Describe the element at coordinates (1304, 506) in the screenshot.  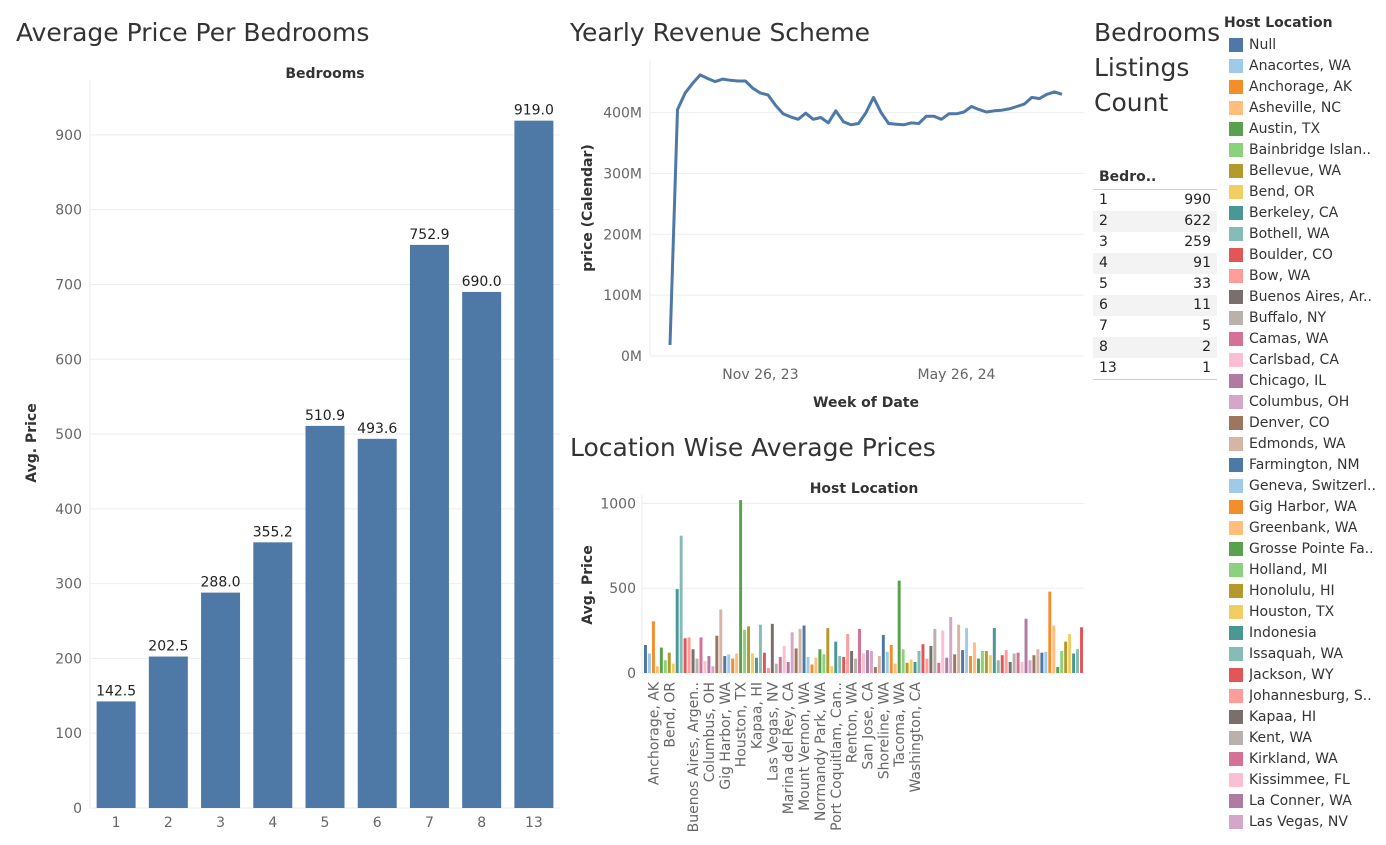
I see `legend-item: Gig Harbor, WA` at that location.